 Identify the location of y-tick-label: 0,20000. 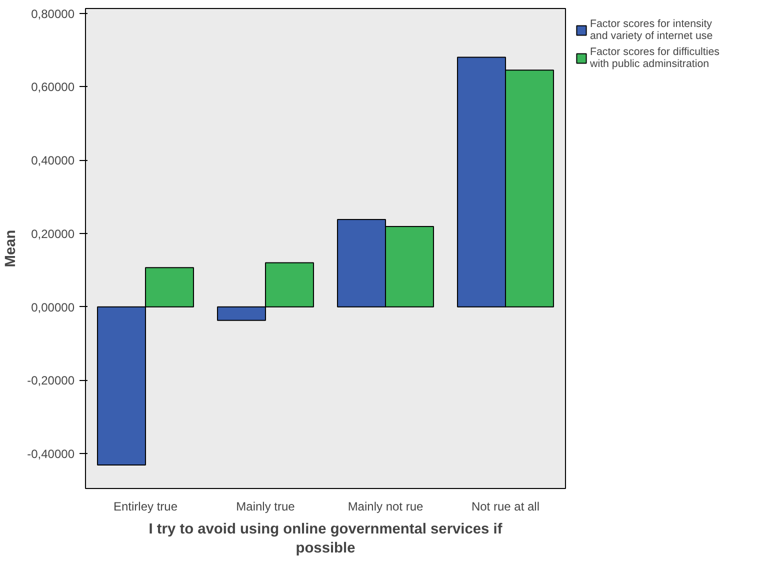
(53, 233).